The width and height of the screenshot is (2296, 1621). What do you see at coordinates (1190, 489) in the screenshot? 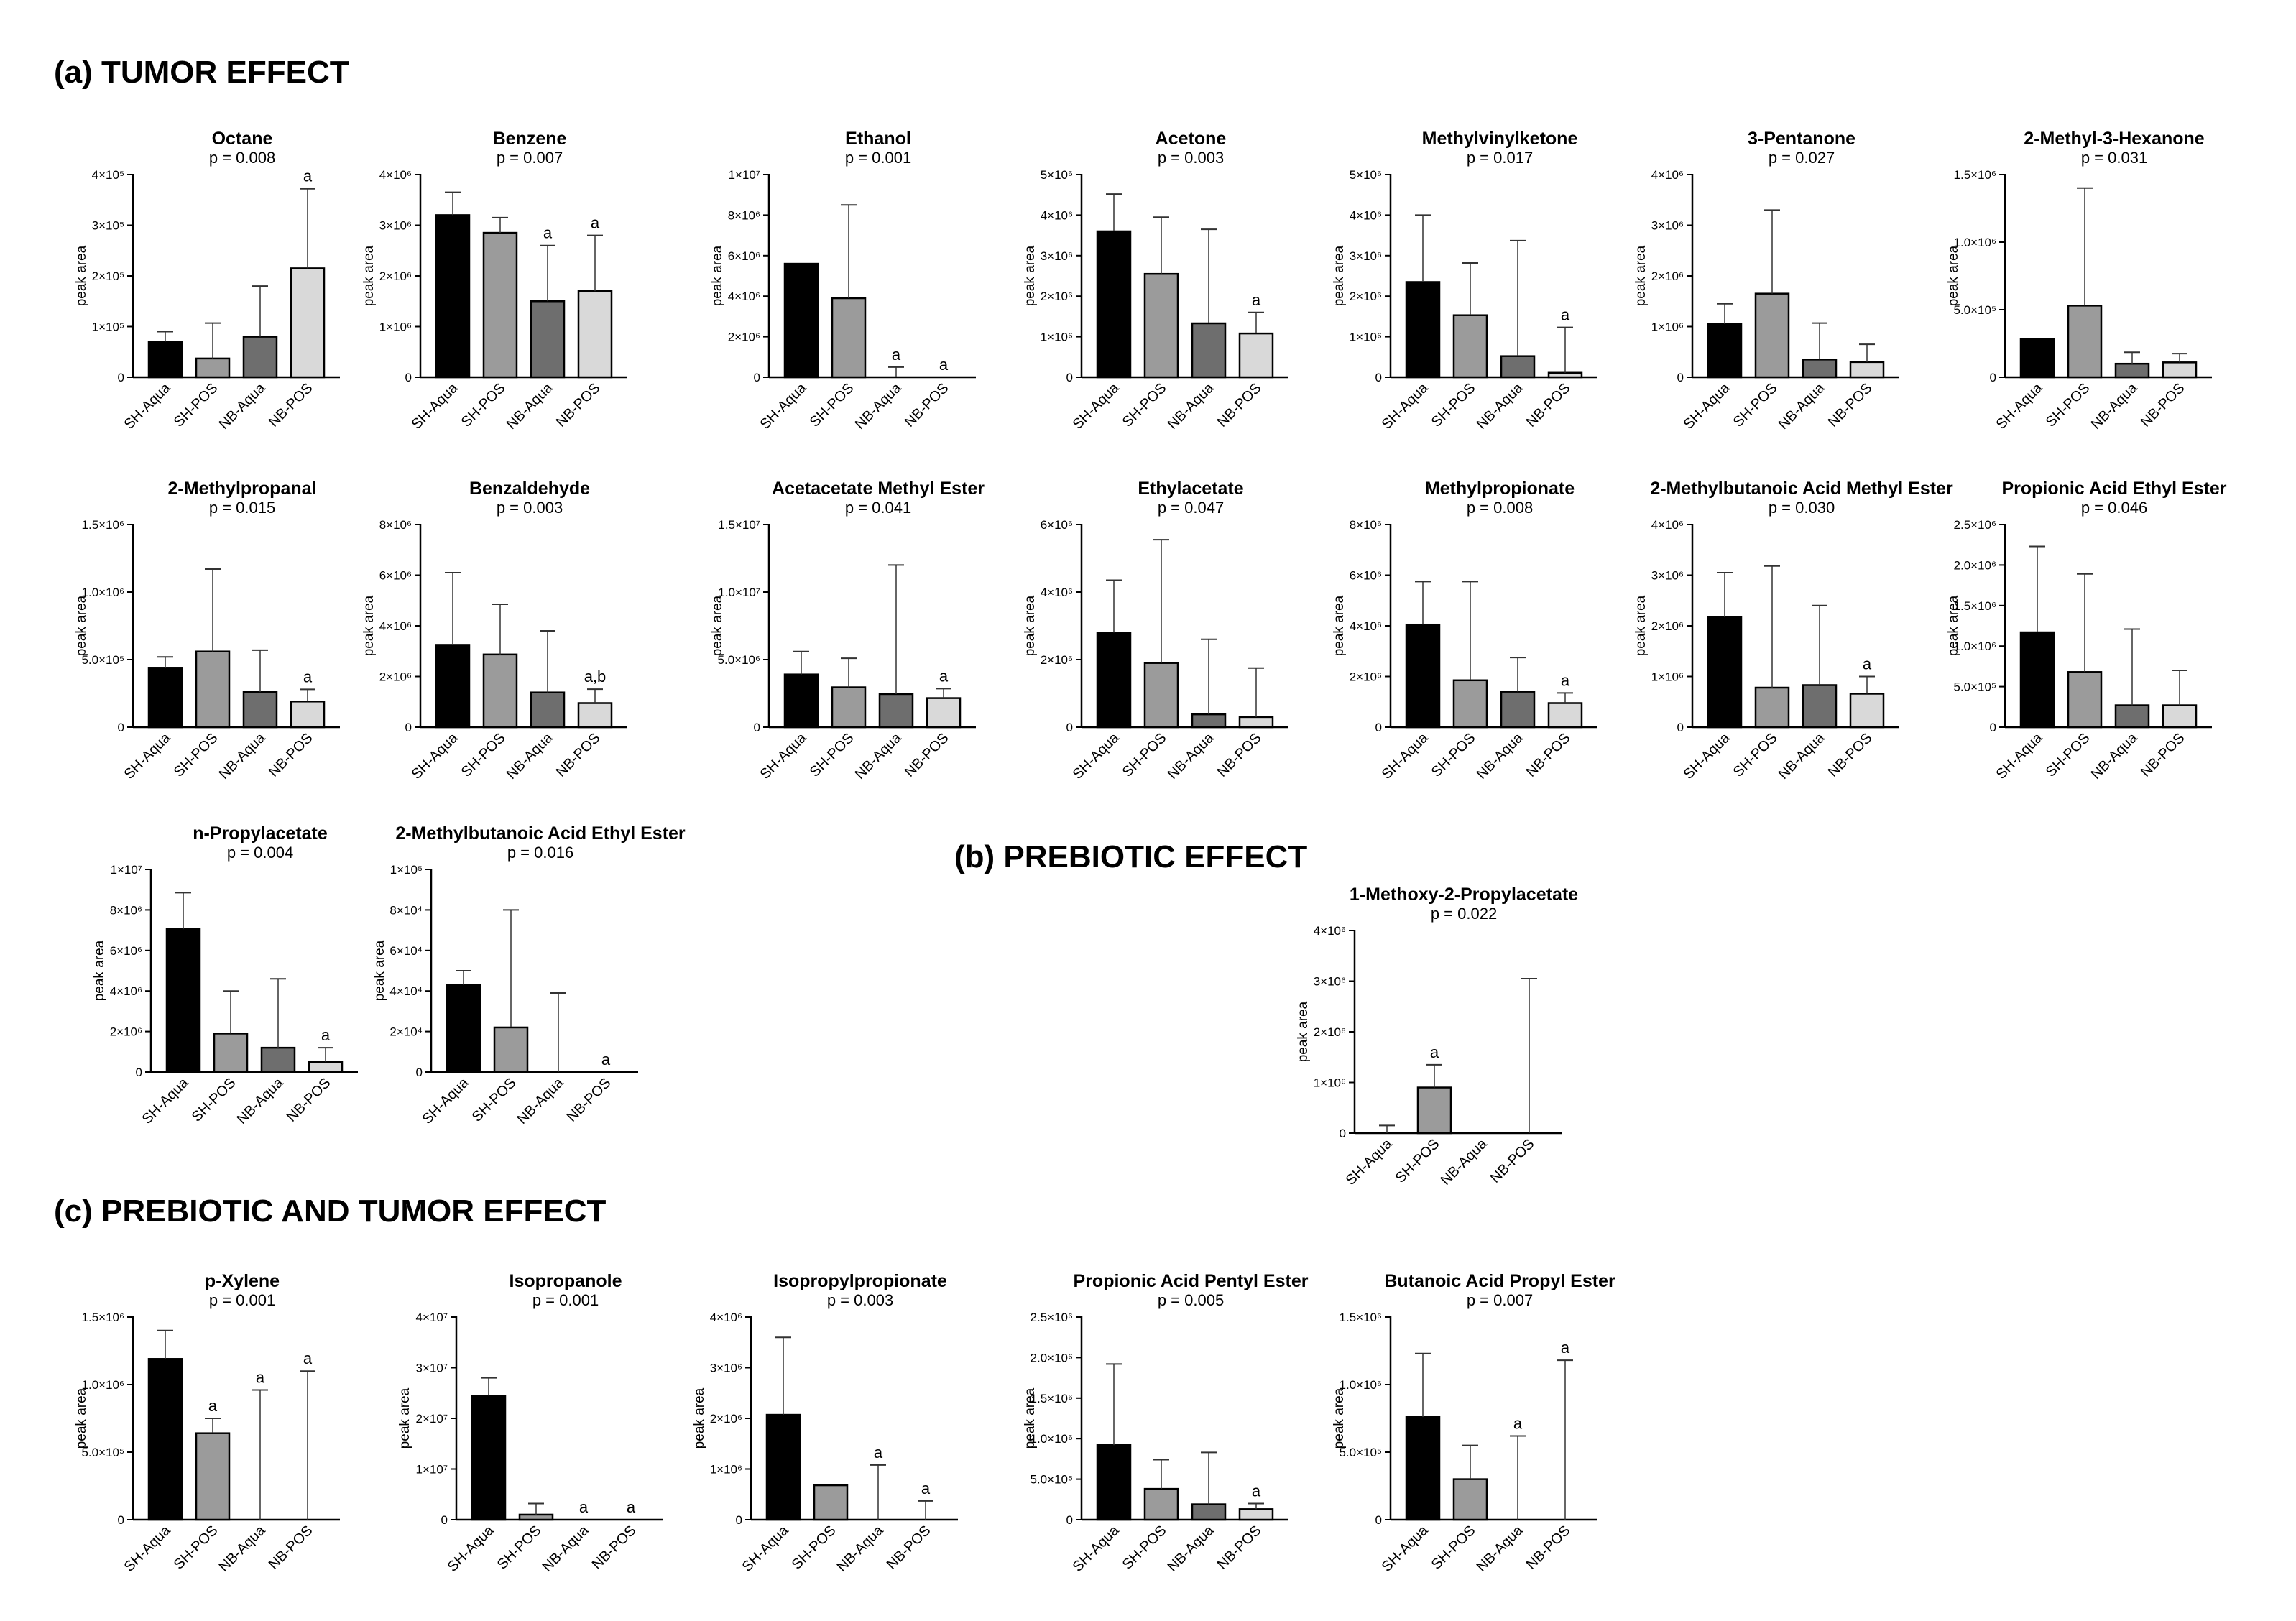
I see `chart-title: Ethylacetate` at bounding box center [1190, 489].